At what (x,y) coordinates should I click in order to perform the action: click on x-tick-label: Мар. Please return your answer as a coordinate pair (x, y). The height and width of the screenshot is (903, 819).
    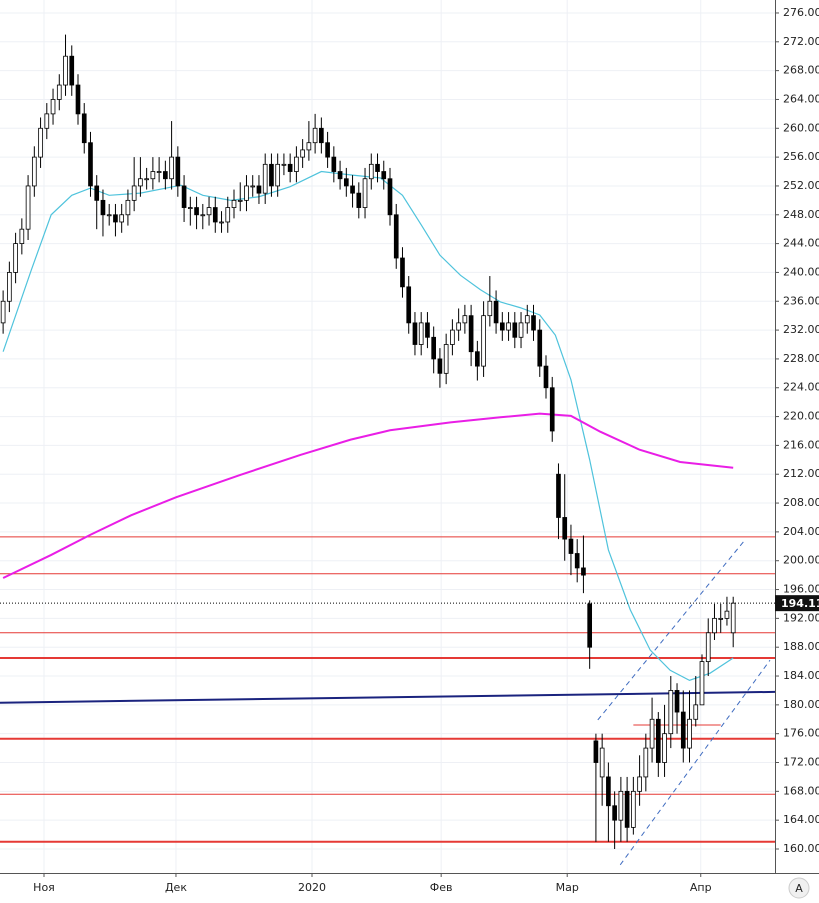
    Looking at the image, I should click on (567, 887).